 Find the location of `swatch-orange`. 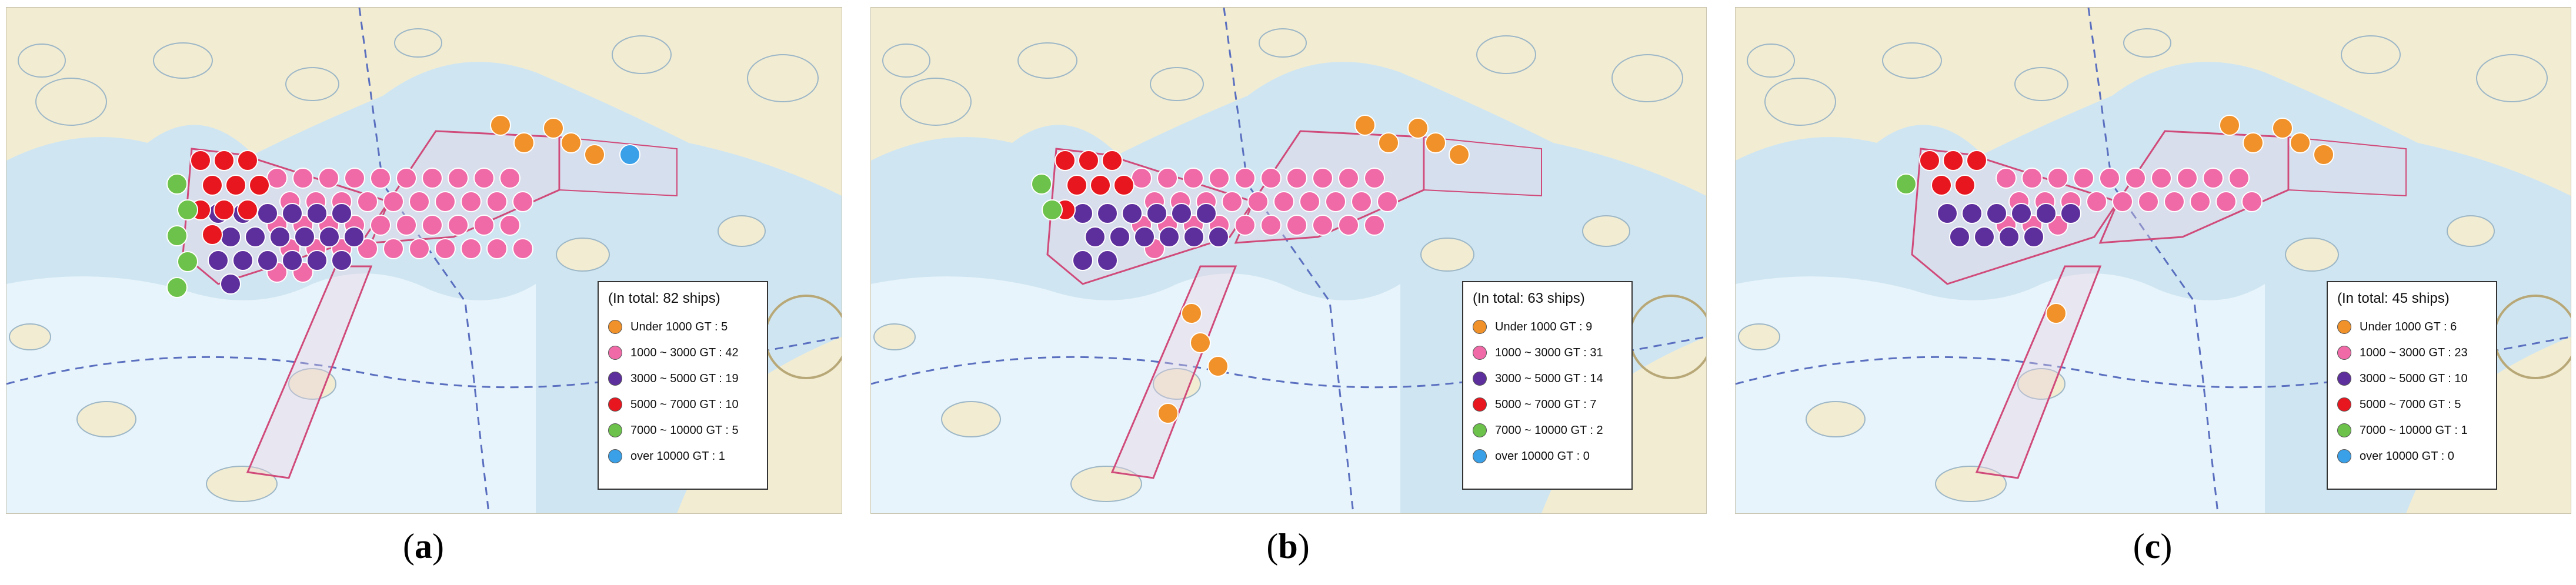

swatch-orange is located at coordinates (1480, 327).